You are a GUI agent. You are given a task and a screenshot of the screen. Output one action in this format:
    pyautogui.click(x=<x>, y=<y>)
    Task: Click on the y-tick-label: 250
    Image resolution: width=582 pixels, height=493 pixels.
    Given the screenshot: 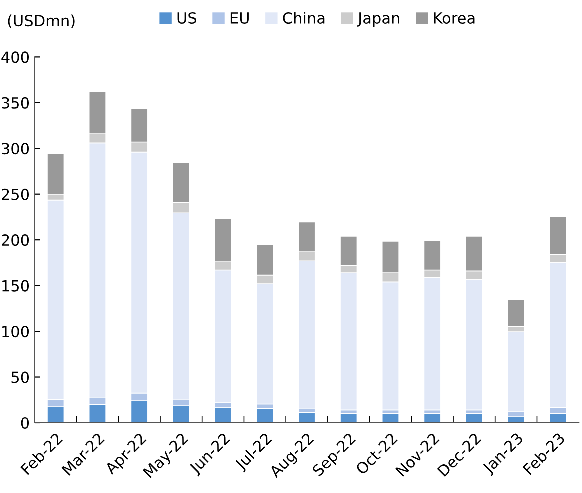 What is the action you would take?
    pyautogui.click(x=16, y=194)
    